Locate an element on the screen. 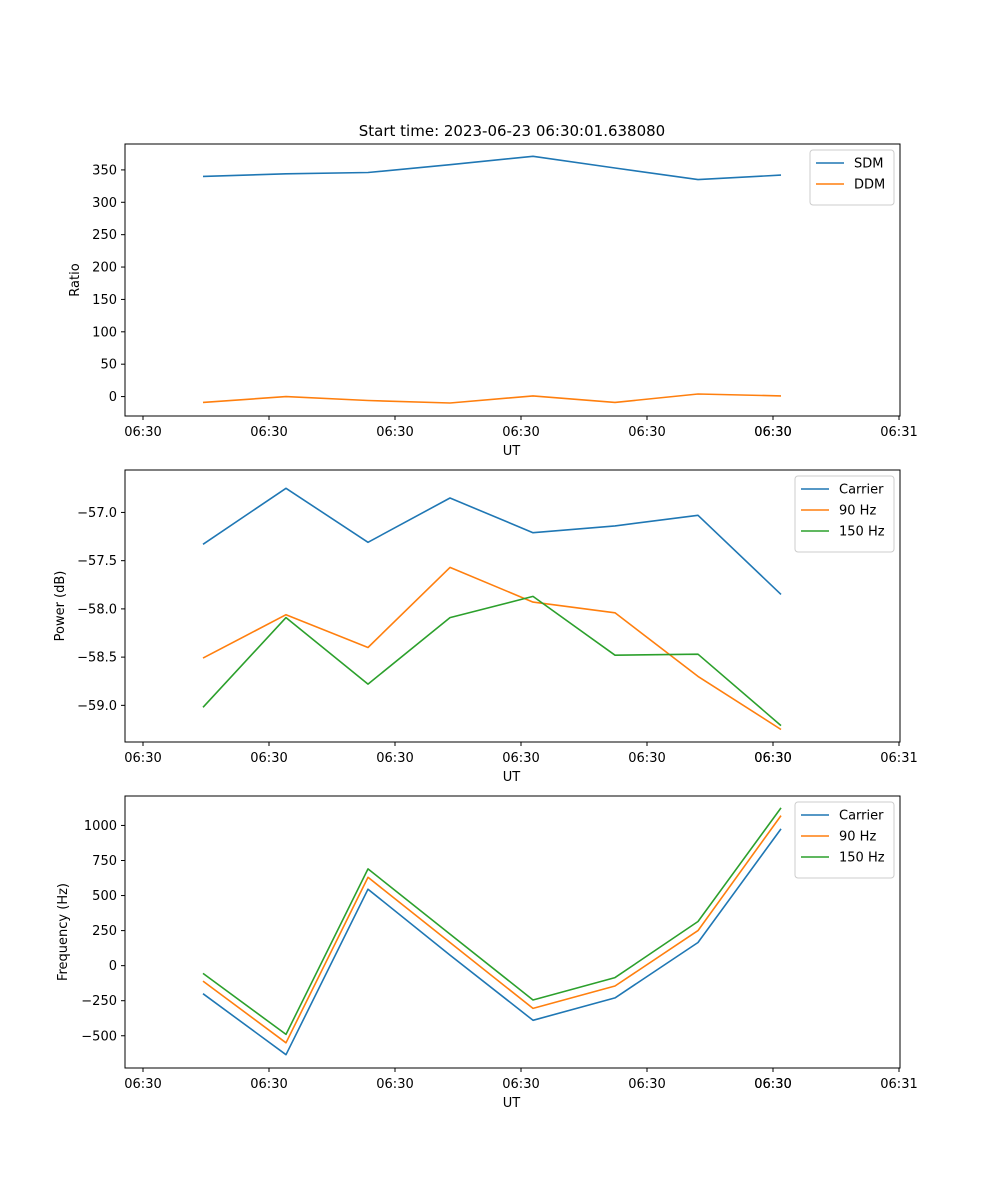 The width and height of the screenshot is (1000, 1200). series-line-ddm is located at coordinates (492, 398).